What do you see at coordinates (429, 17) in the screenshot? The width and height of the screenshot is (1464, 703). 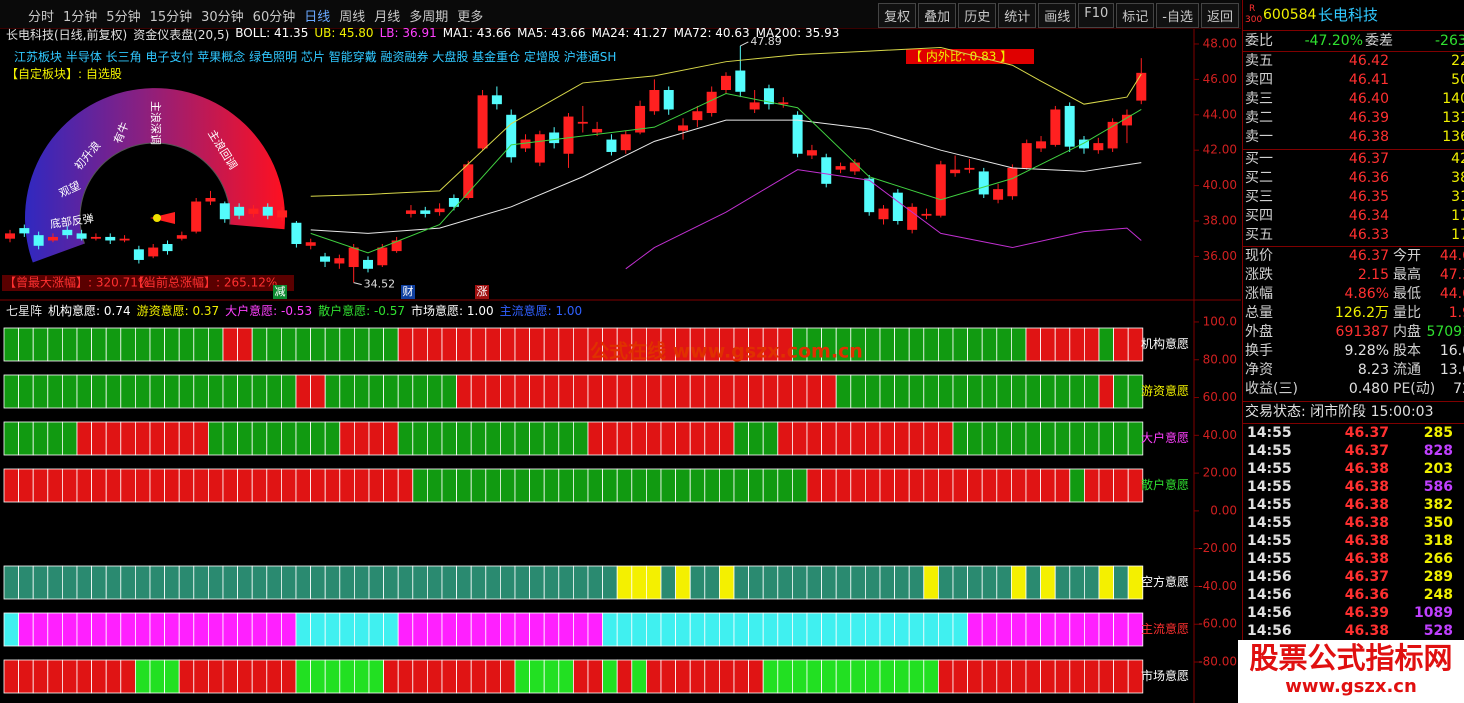 I see `period-tab: 多周期` at bounding box center [429, 17].